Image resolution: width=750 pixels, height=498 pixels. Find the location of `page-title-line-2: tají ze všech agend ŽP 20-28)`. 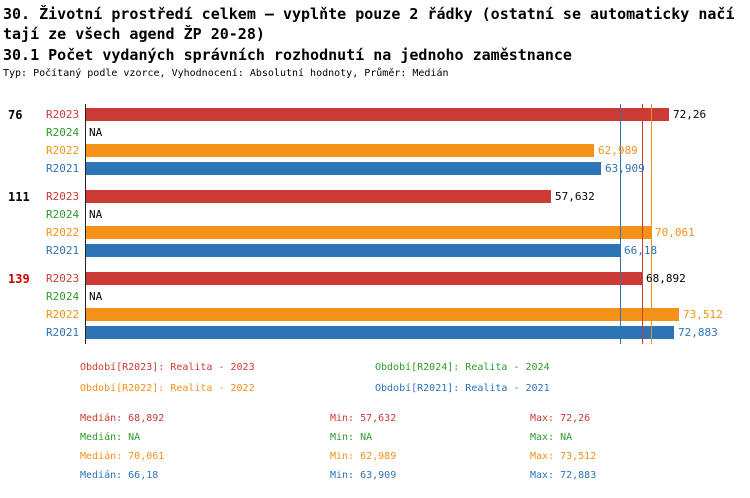

page-title-line-2: tají ze všech agend ŽP 20-28) is located at coordinates (134, 34).